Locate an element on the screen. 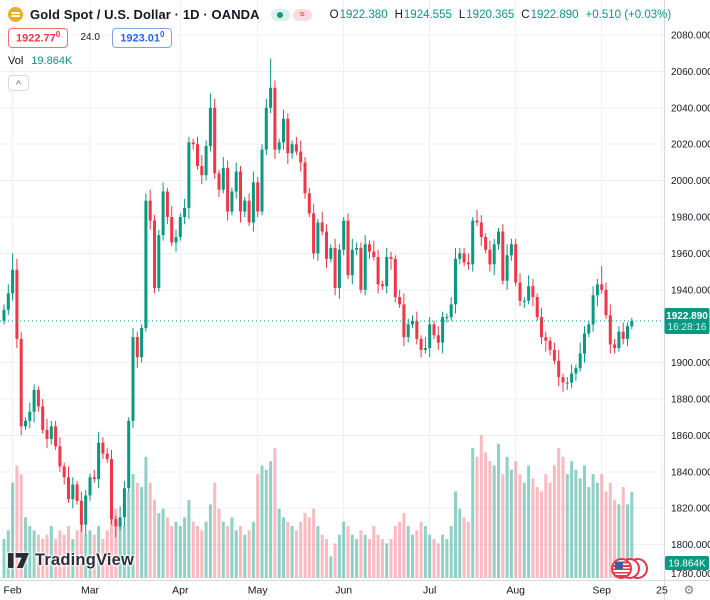 The width and height of the screenshot is (710, 600). volume-value: 19.864K is located at coordinates (52, 60).